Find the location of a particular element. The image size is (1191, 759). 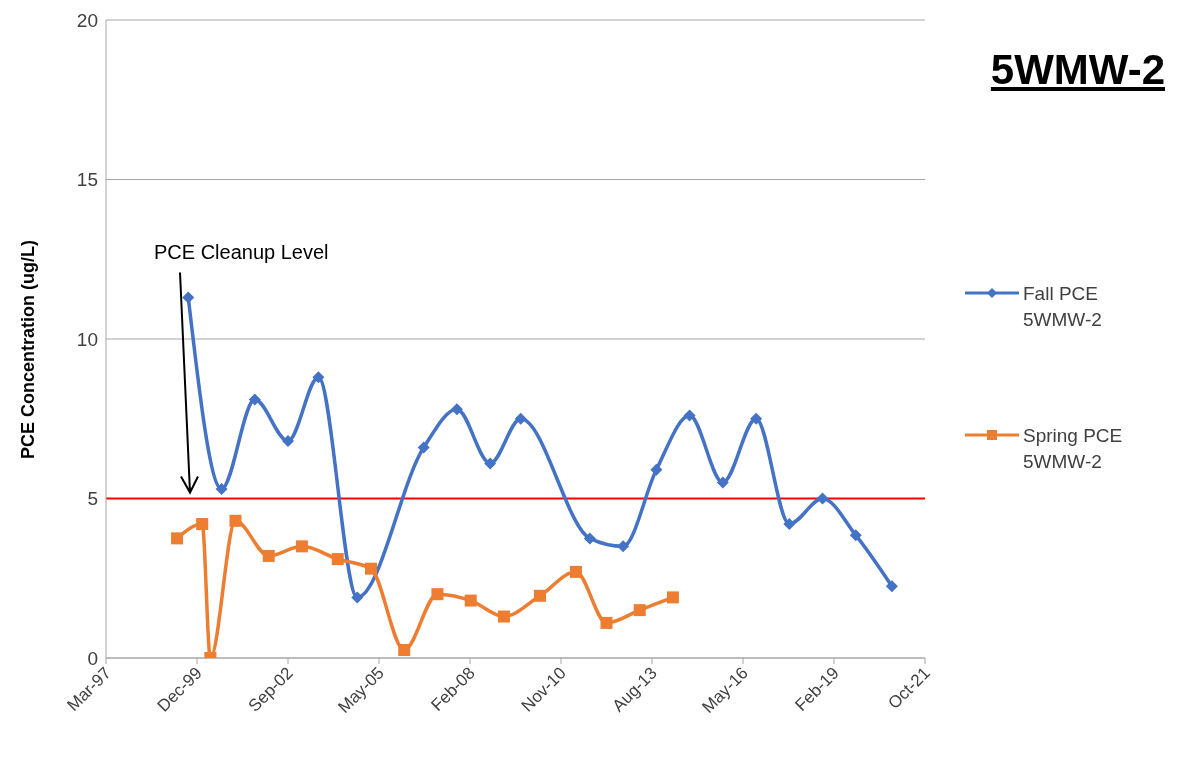

y-tick-label: 10 is located at coordinates (87, 339).